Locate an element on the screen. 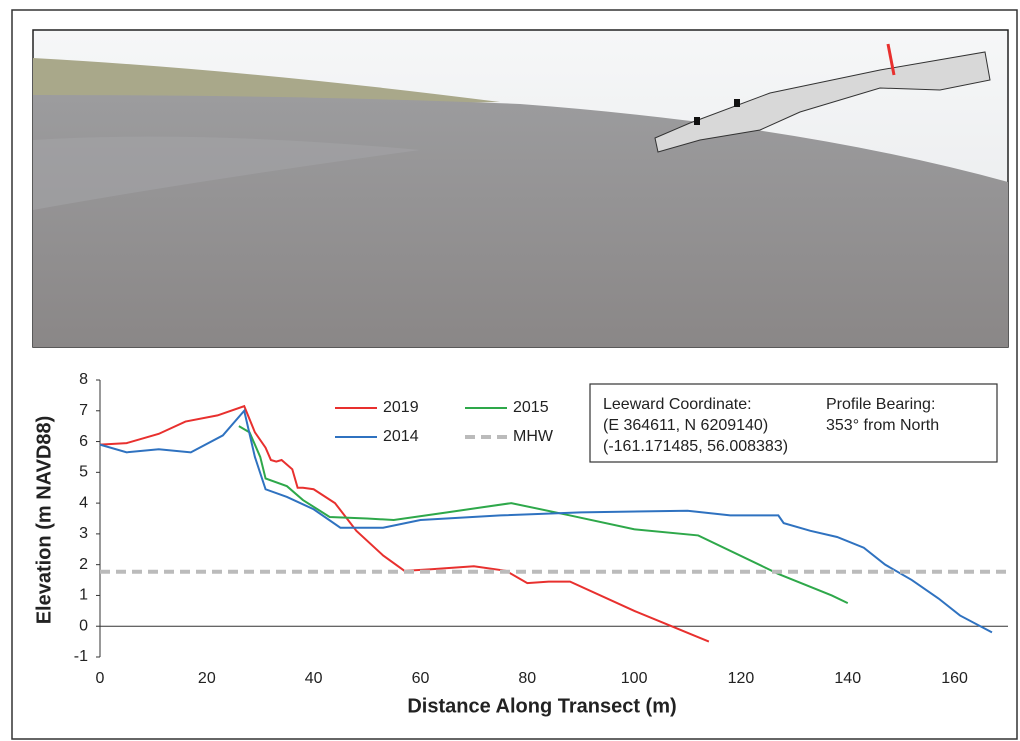 This screenshot has height=741, width=1020. transect-marker is located at coordinates (891, 59).